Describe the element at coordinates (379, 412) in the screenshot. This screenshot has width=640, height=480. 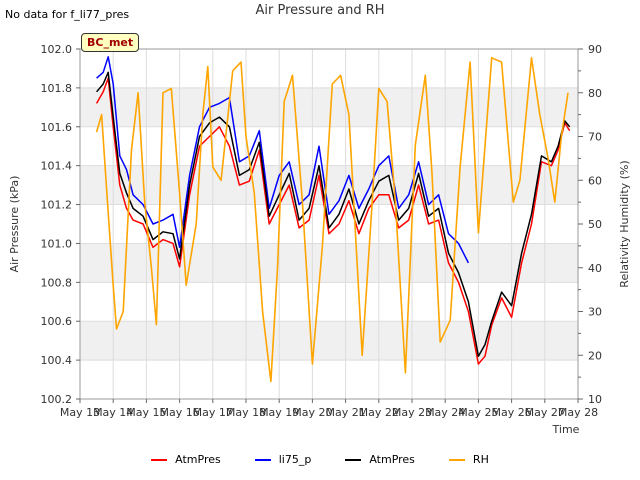
I see `x-tick-label: May 22` at that location.